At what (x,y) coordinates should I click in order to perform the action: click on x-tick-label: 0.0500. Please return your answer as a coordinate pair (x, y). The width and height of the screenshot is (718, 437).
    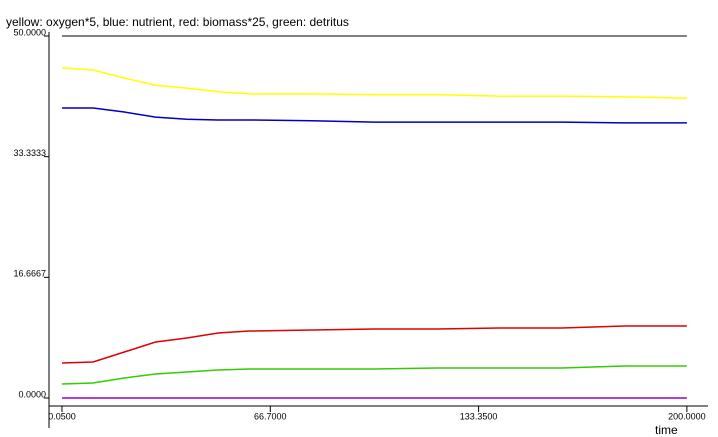
    Looking at the image, I should click on (62, 416).